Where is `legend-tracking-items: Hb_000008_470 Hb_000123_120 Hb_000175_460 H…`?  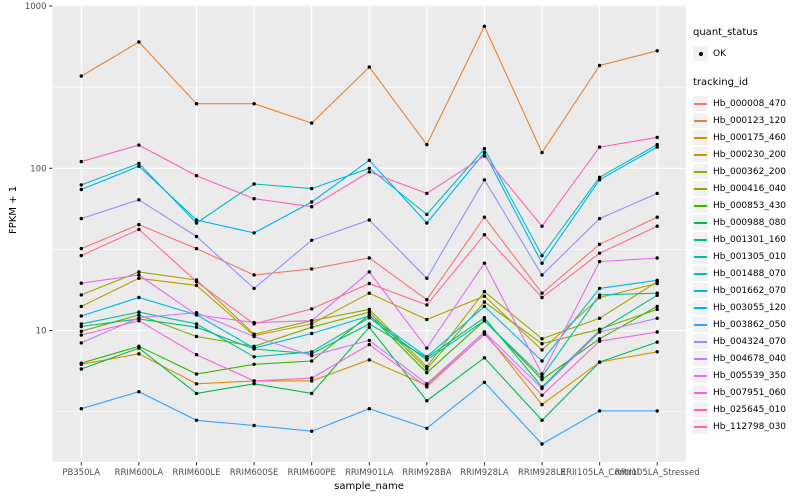
legend-tracking-items: Hb_000008_470 Hb_000123_120 Hb_000175_460 H… is located at coordinates (746, 265).